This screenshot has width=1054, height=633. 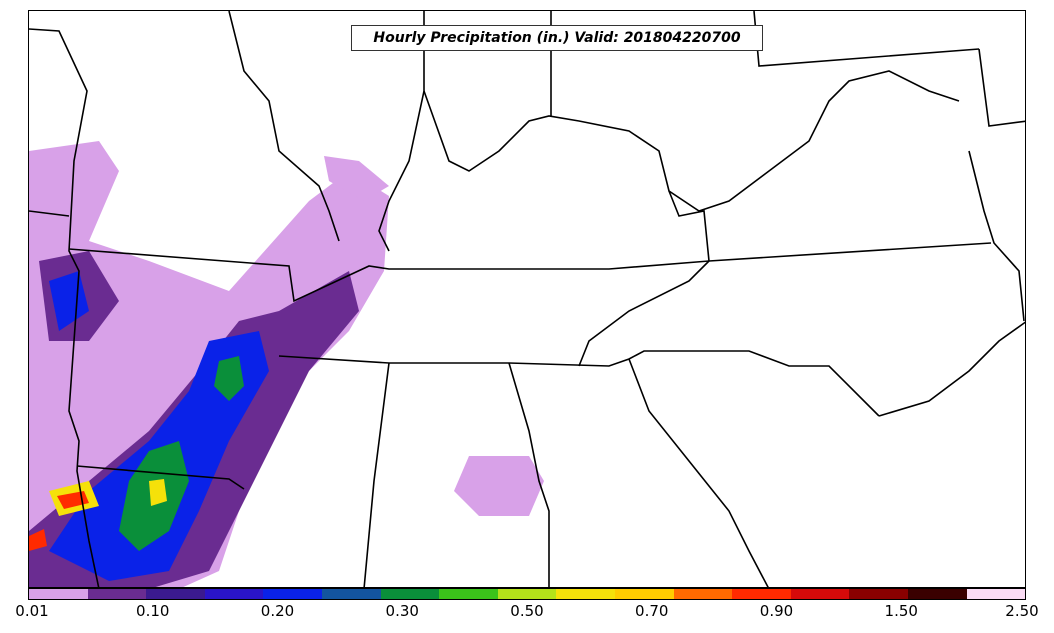 What do you see at coordinates (59, 521) in the screenshot?
I see `precip-red-core` at bounding box center [59, 521].